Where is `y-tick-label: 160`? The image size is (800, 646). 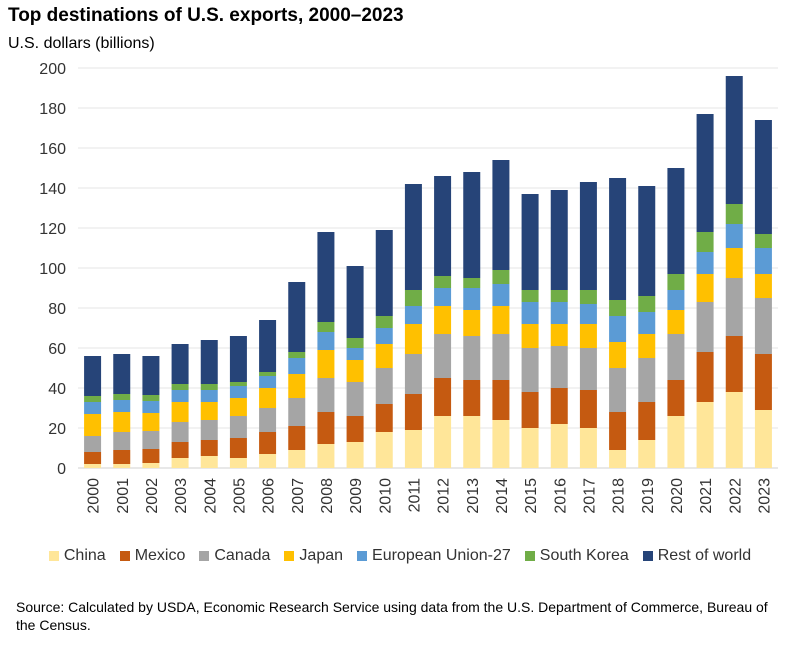
y-tick-label: 160 is located at coordinates (52, 149).